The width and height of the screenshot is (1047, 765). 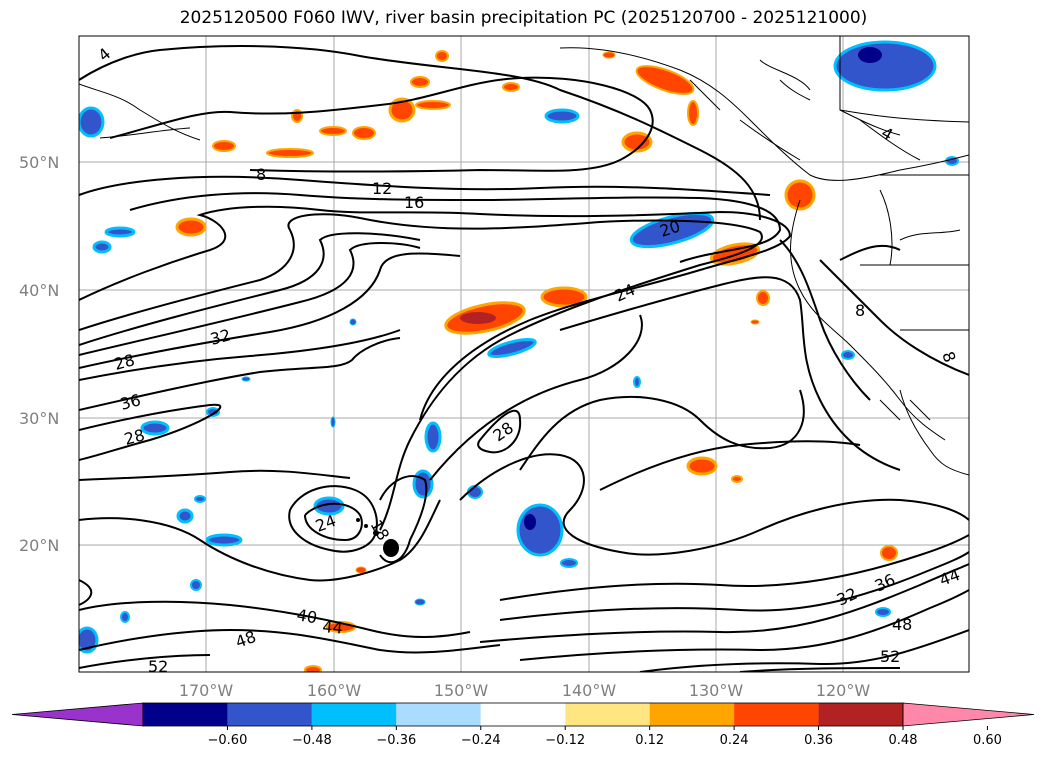 I want to click on colorbar-tick-label: 0.24, so click(x=734, y=740).